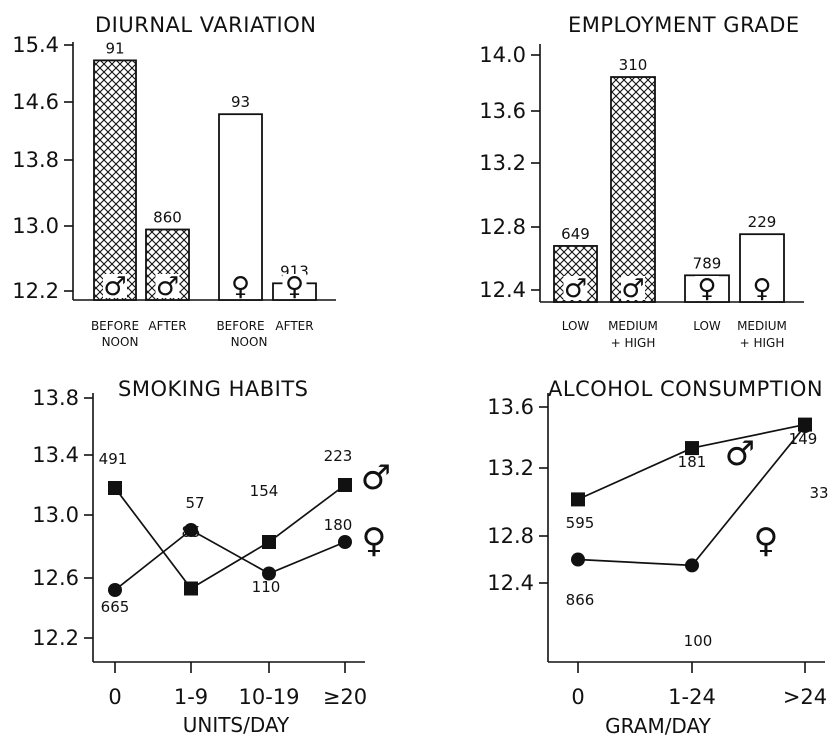 The image size is (829, 740). Describe the element at coordinates (575, 234) in the screenshot. I see `bar-count-label: 649` at that location.